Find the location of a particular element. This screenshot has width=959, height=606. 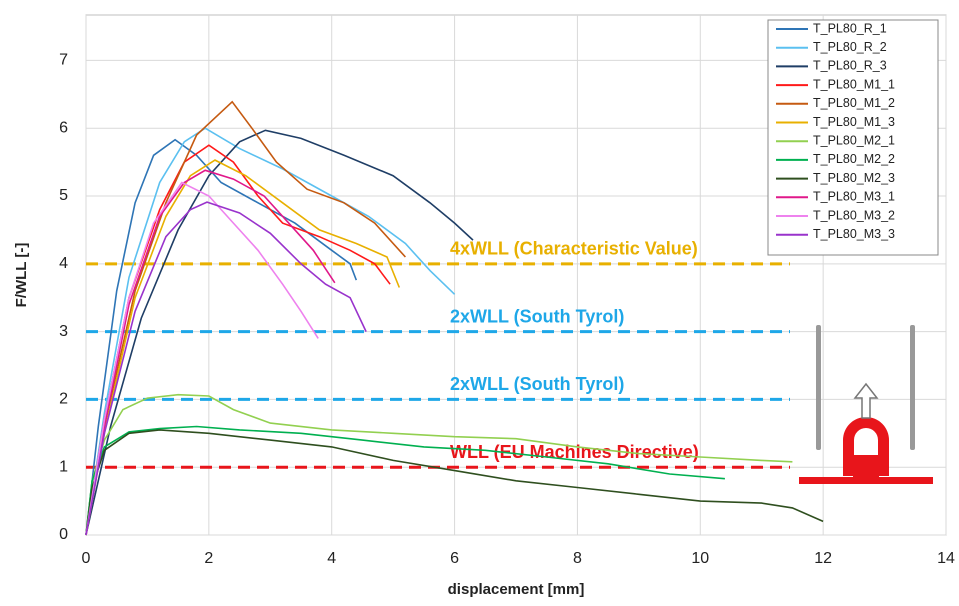

legend-label: T_PL80_M1_3 is located at coordinates (854, 122).